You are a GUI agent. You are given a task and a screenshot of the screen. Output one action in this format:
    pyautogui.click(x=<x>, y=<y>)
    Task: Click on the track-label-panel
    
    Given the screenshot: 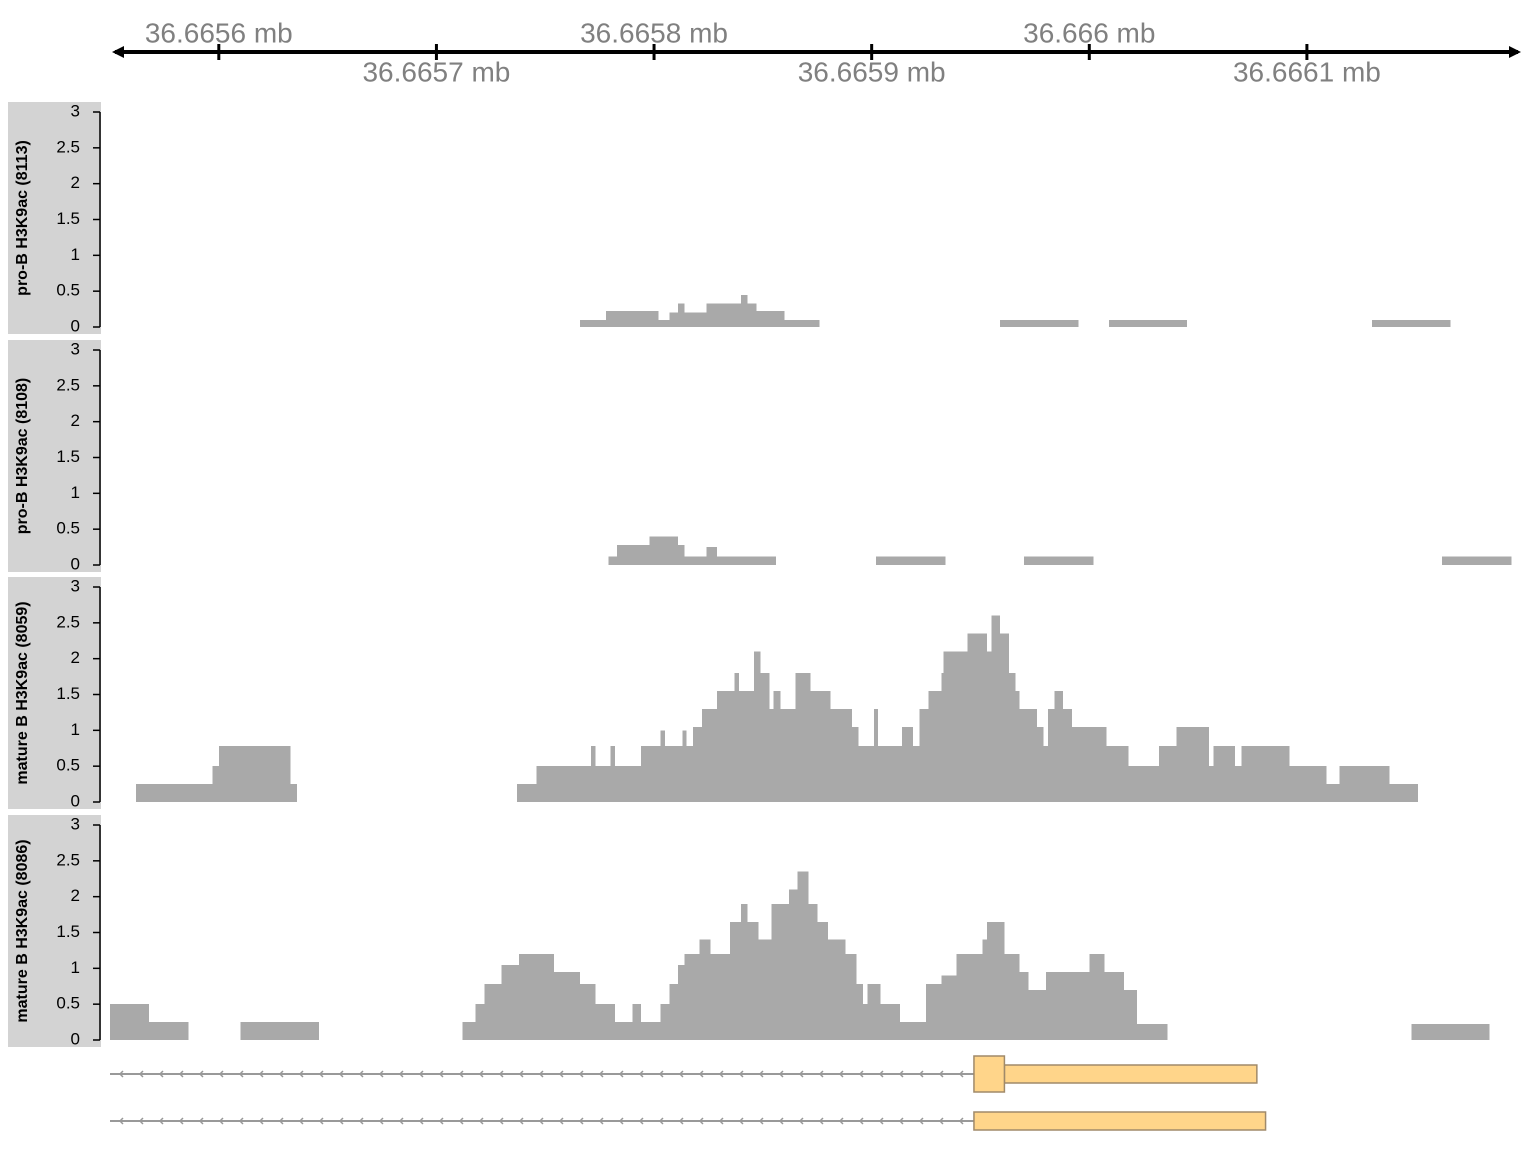 What is the action you would take?
    pyautogui.click(x=54, y=218)
    